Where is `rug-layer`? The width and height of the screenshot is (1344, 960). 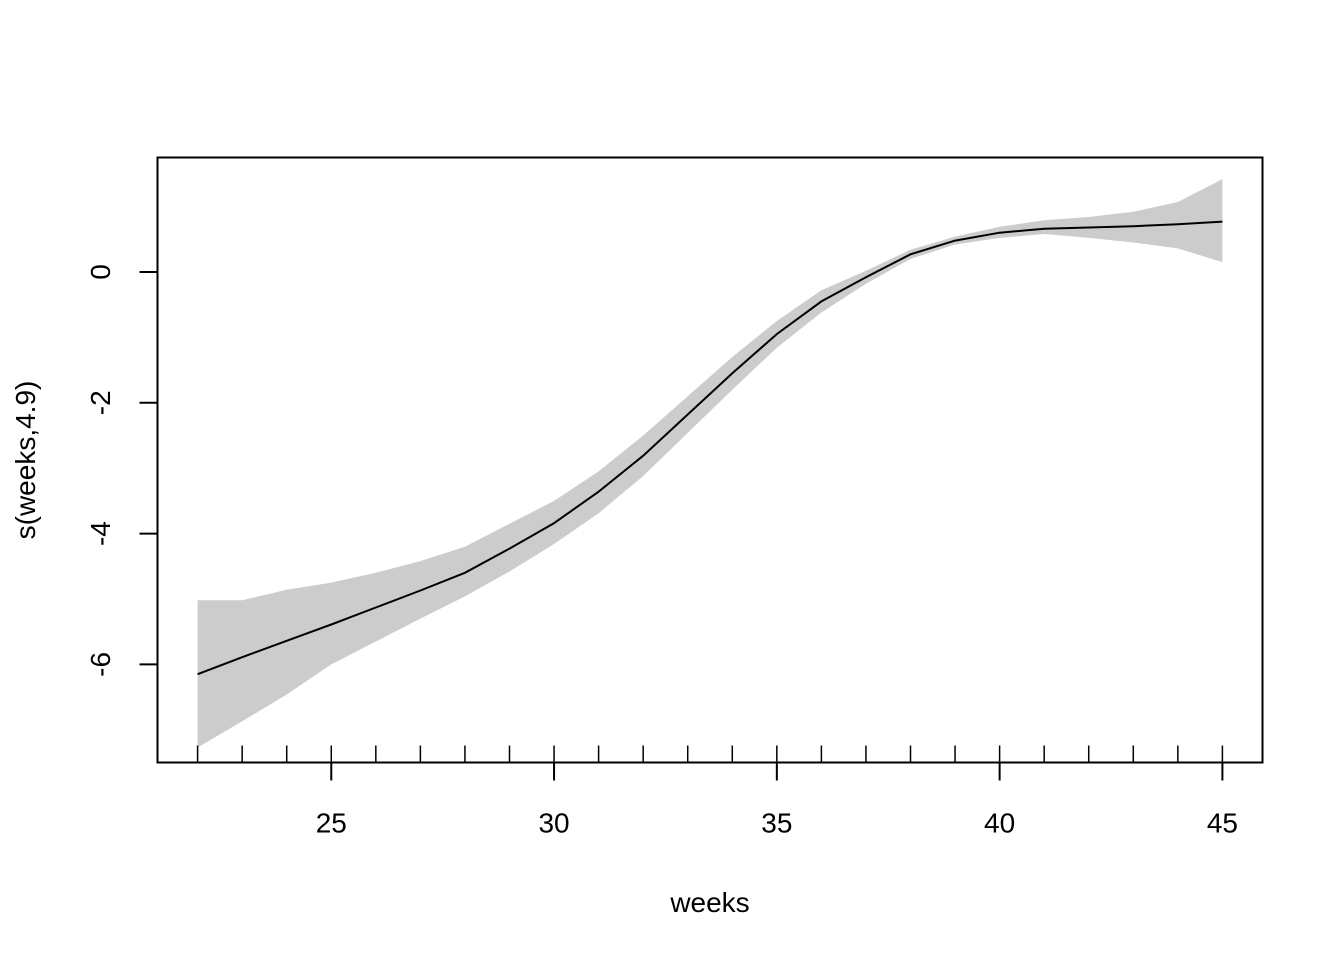
rug-layer is located at coordinates (710, 754).